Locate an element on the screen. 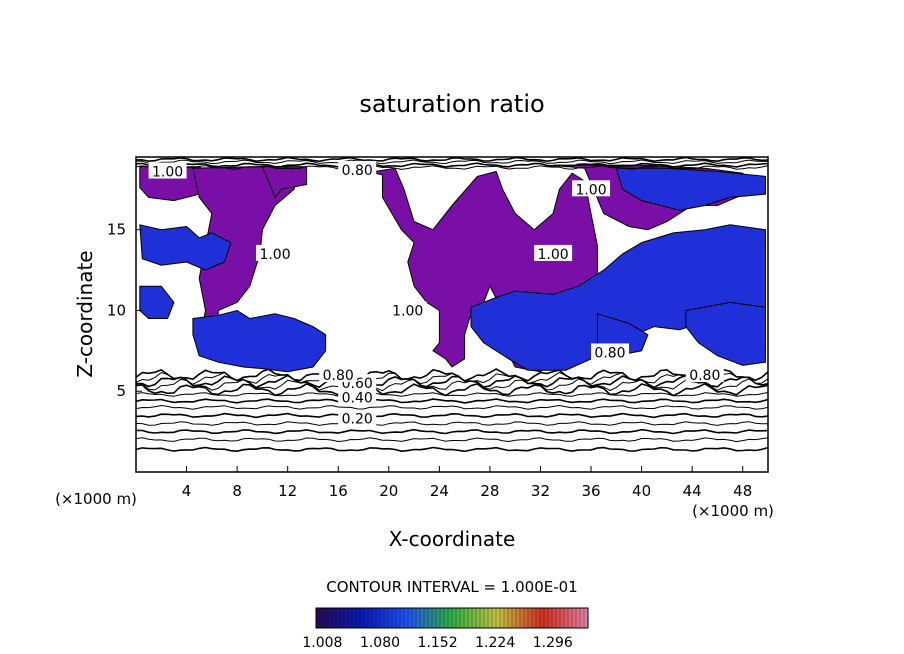  contour-label-9: 1.00 is located at coordinates (407, 311).